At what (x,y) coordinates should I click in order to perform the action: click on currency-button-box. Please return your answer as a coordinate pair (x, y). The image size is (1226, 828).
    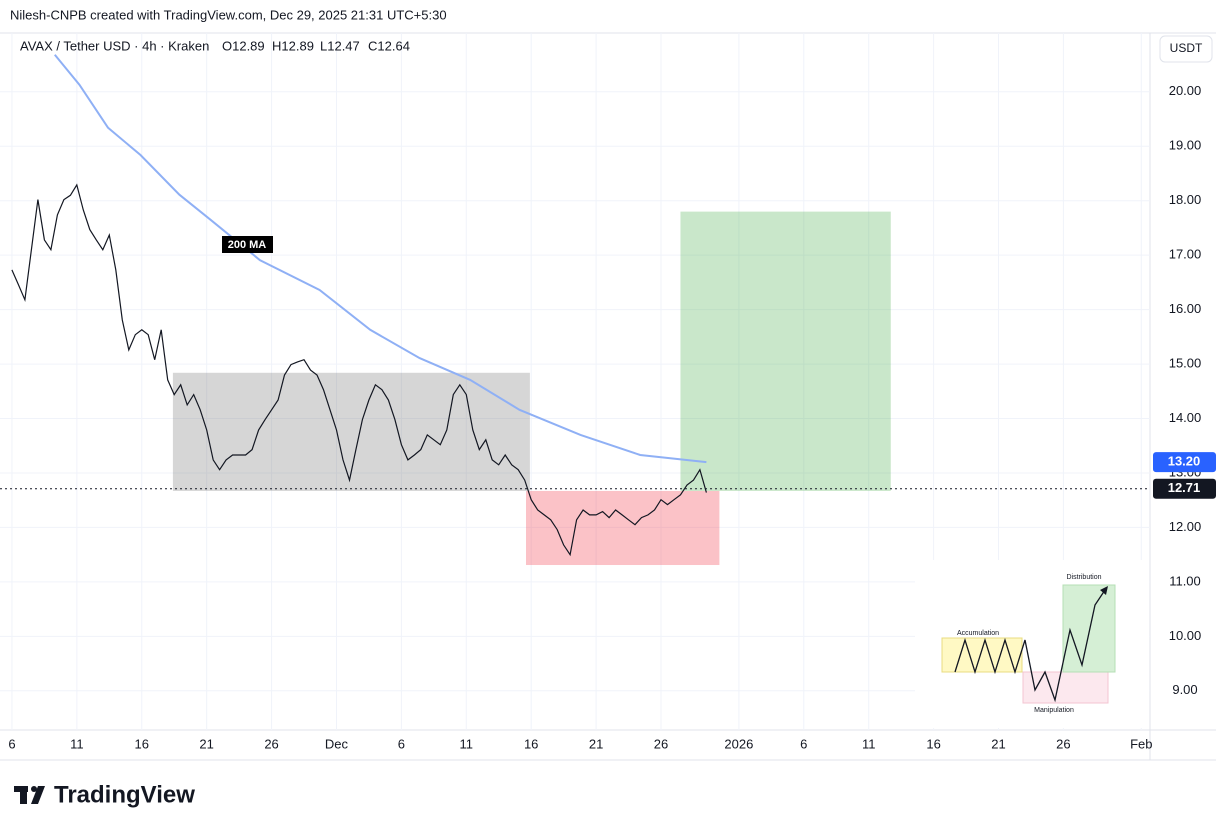
    Looking at the image, I should click on (1186, 49).